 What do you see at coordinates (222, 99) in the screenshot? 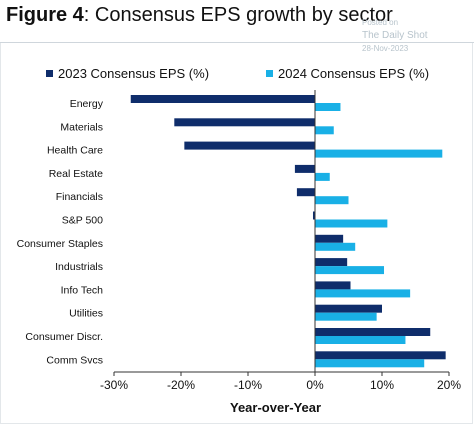
I see `bar-energy-2023` at bounding box center [222, 99].